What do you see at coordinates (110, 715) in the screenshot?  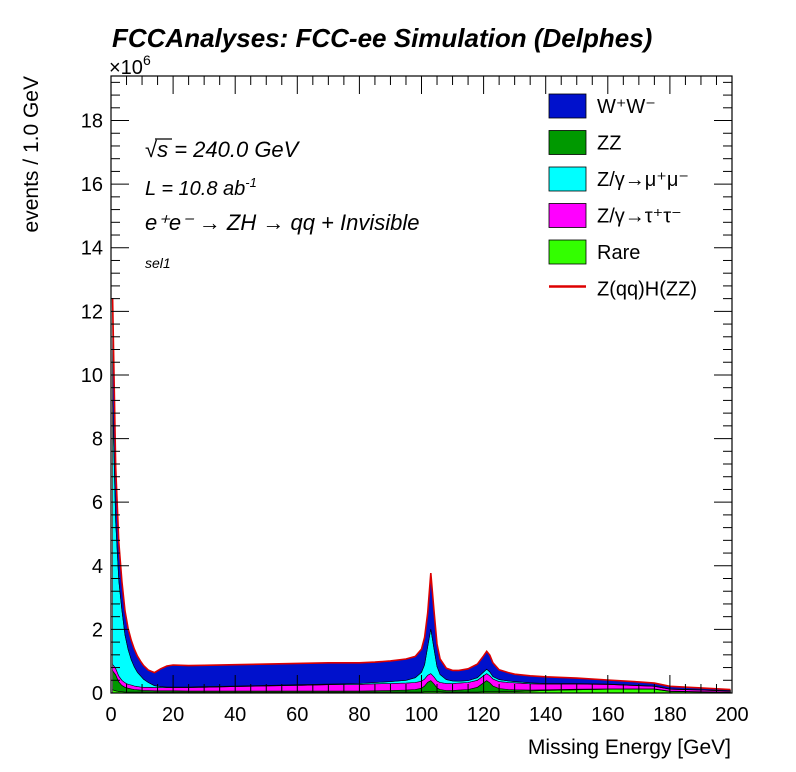 I see `x-tick-label: 0` at bounding box center [110, 715].